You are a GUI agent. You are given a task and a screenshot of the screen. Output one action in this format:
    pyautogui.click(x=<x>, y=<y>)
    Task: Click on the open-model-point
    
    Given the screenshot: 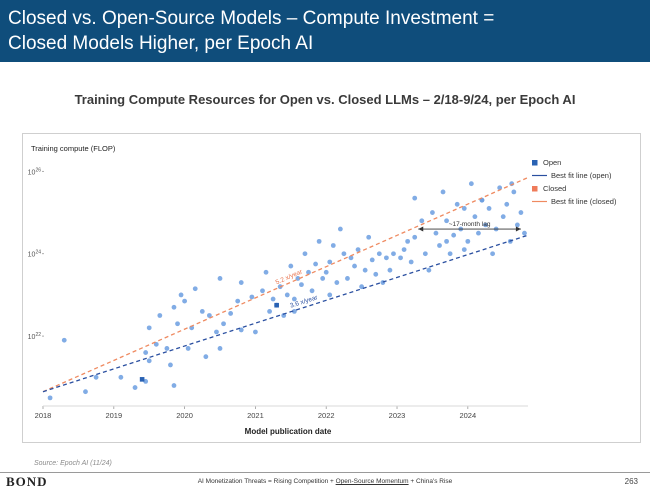 What is the action you would take?
    pyautogui.click(x=276, y=305)
    